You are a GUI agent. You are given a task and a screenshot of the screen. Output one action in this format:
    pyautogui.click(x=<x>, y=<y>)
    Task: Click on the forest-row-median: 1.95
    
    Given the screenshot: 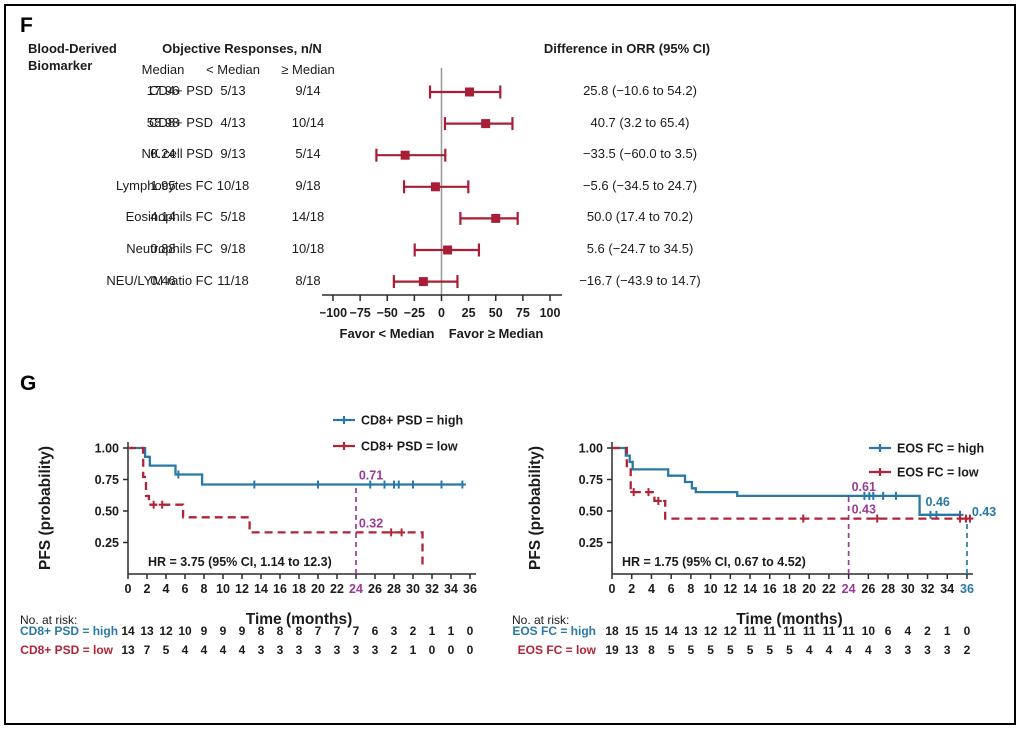 What is the action you would take?
    pyautogui.click(x=163, y=185)
    